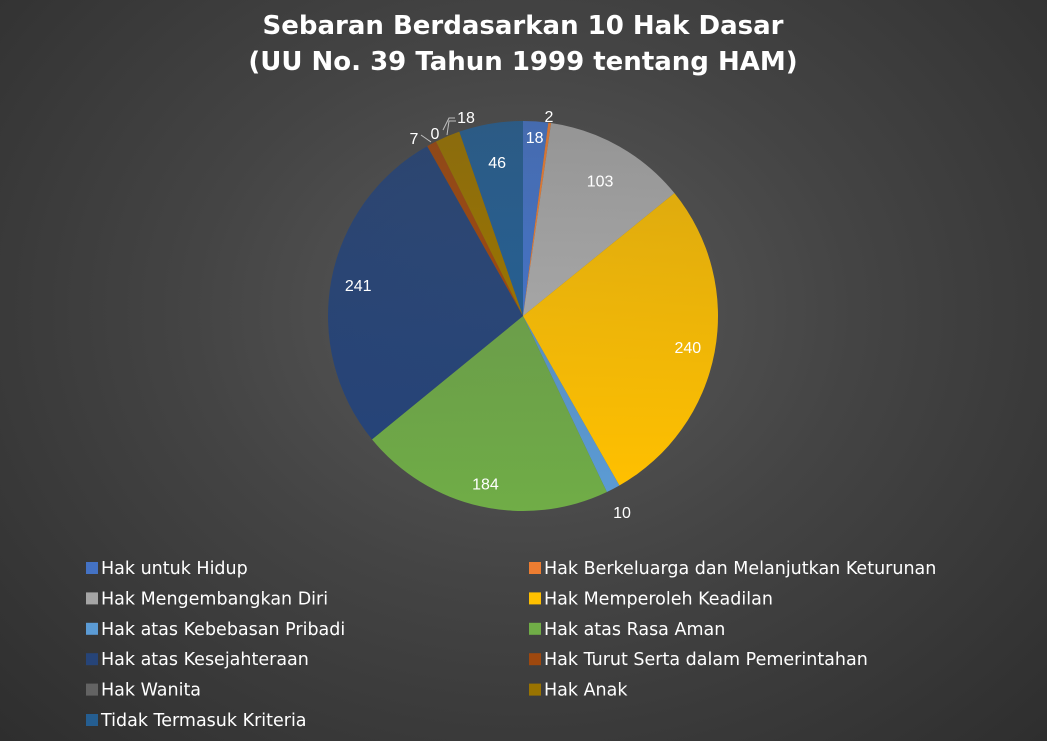 The image size is (1047, 741). I want to click on data-label-hak-mengembangkan-diri: 103, so click(600, 181).